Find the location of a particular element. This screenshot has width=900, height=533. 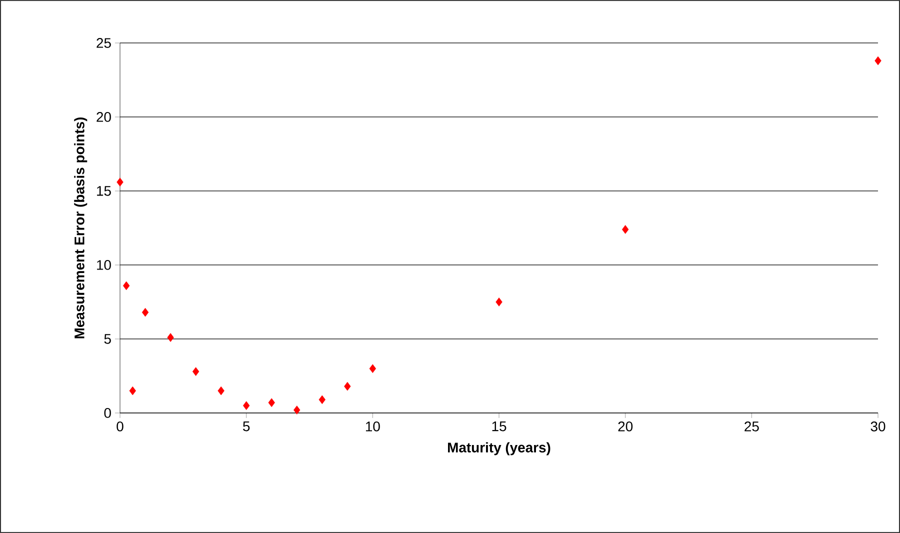

y-tick-label: 0 is located at coordinates (107, 413).